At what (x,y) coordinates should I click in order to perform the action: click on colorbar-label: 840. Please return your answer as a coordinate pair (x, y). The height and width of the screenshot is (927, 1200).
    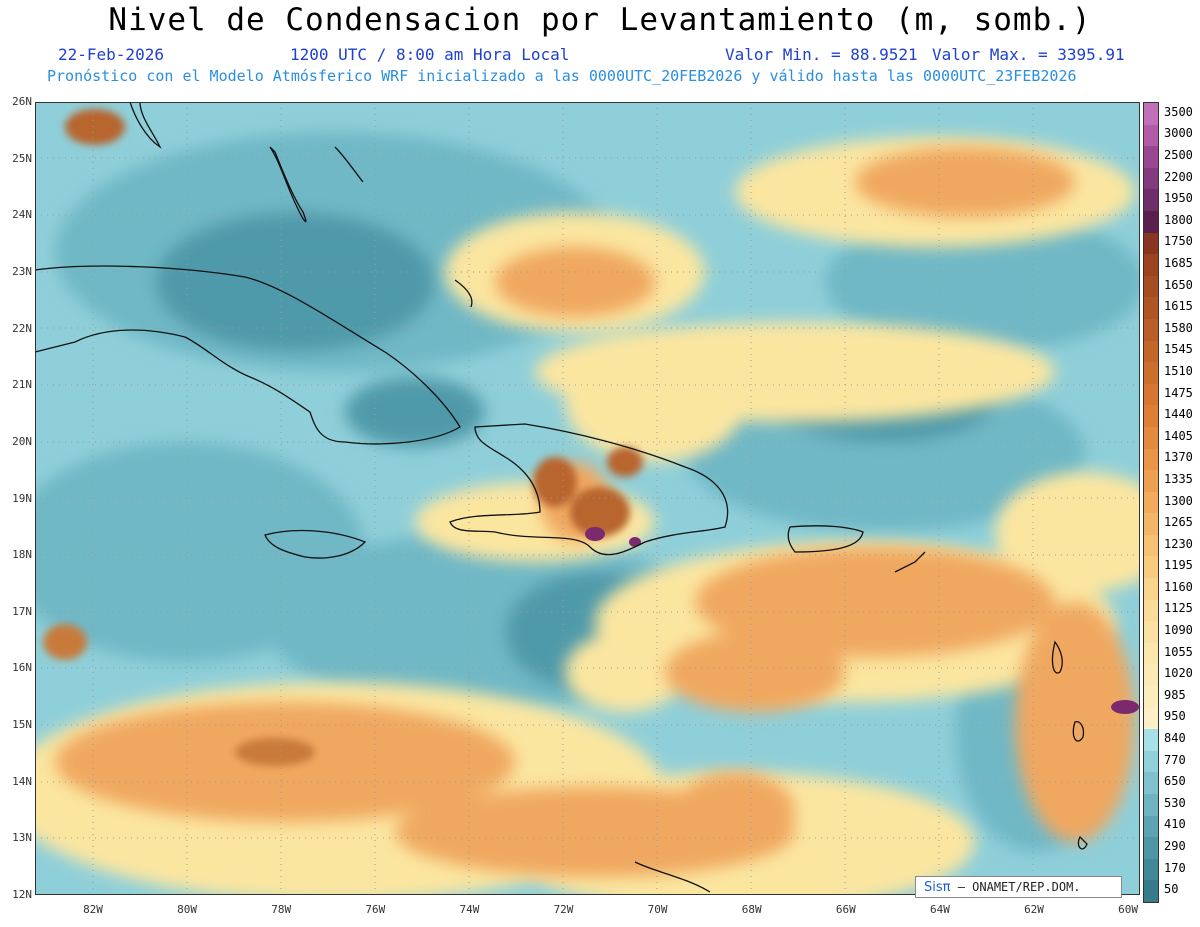
    Looking at the image, I should click on (1175, 738).